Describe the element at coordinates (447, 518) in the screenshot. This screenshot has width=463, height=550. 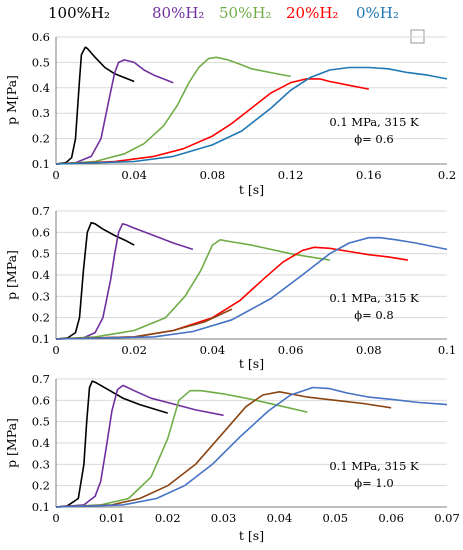
I see `x-tick-label: 0.07` at that location.